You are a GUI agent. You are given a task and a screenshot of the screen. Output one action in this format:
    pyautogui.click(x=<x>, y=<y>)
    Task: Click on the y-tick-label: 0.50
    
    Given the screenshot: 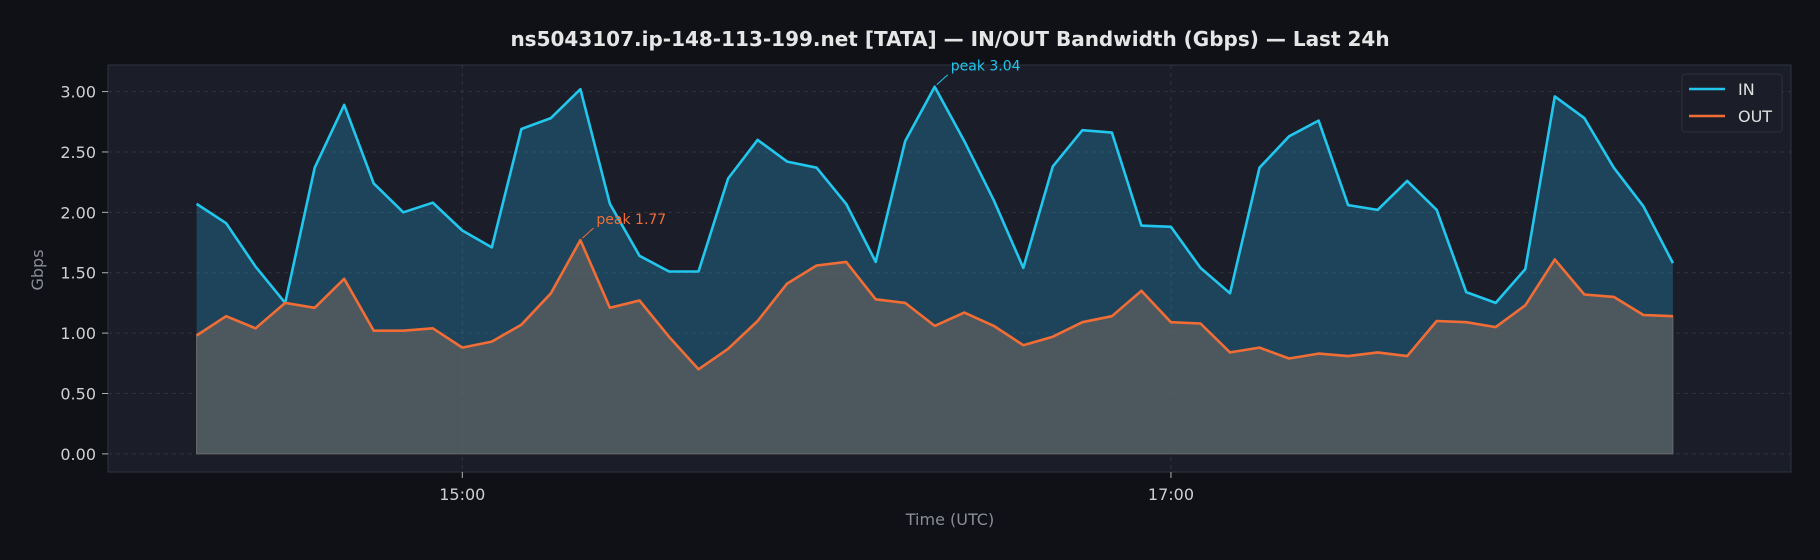 What is the action you would take?
    pyautogui.click(x=78, y=393)
    